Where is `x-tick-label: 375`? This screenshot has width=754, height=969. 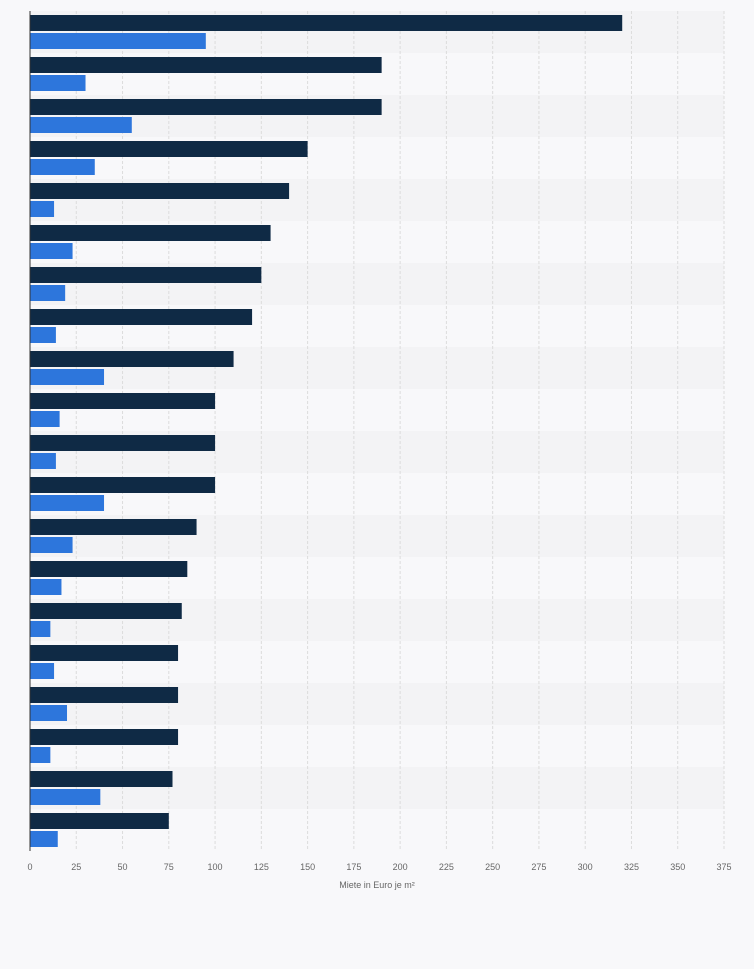 x-tick-label: 375 is located at coordinates (723, 867).